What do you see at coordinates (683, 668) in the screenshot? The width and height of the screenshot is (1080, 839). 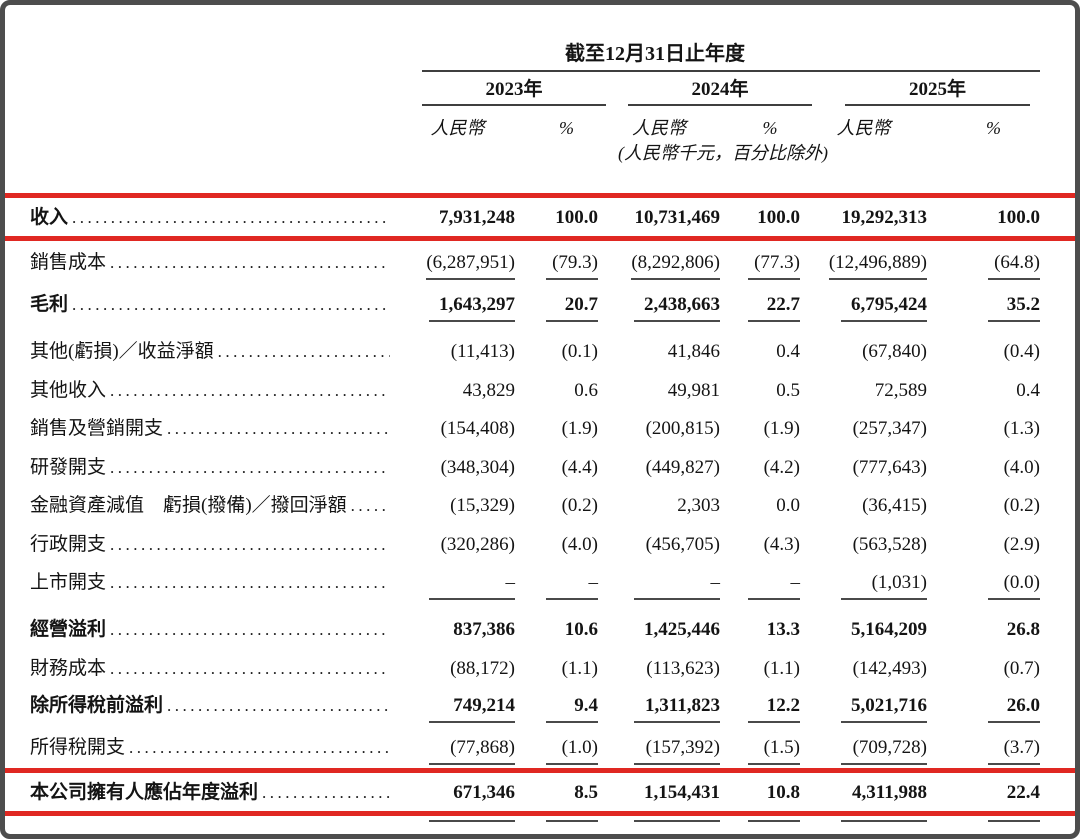 I see `value-rmb-2024: (113,623)` at bounding box center [683, 668].